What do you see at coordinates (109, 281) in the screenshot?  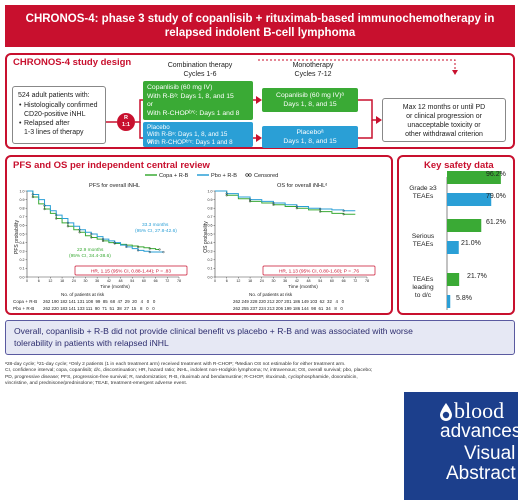 I see `pfs-x-tick-label: 42` at bounding box center [109, 281].